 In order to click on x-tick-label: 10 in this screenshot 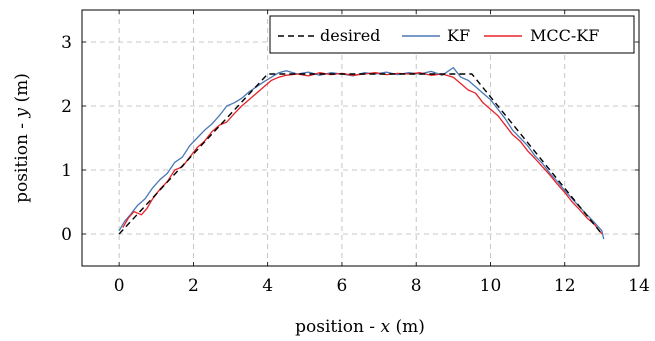, I will do `click(491, 286)`.